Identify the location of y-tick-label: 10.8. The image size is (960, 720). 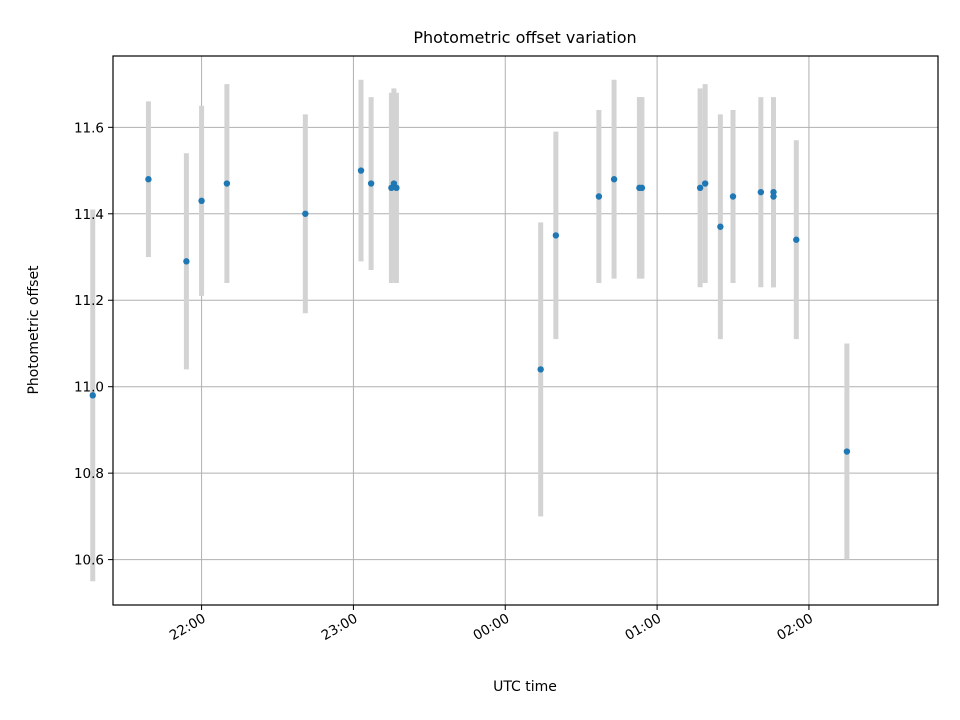
(89, 474).